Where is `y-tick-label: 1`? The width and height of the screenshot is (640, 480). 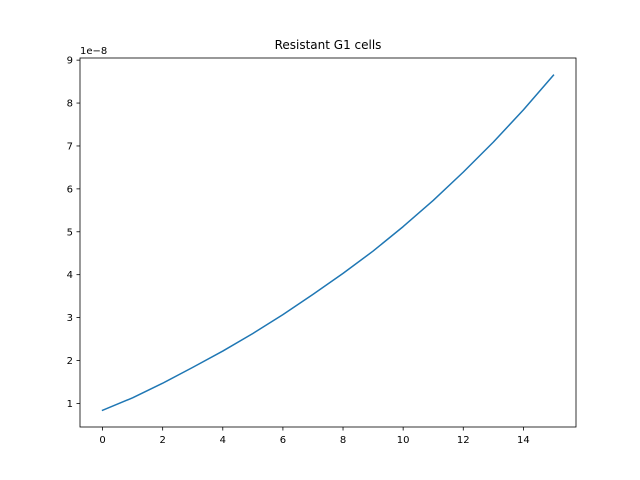 y-tick-label: 1 is located at coordinates (70, 404).